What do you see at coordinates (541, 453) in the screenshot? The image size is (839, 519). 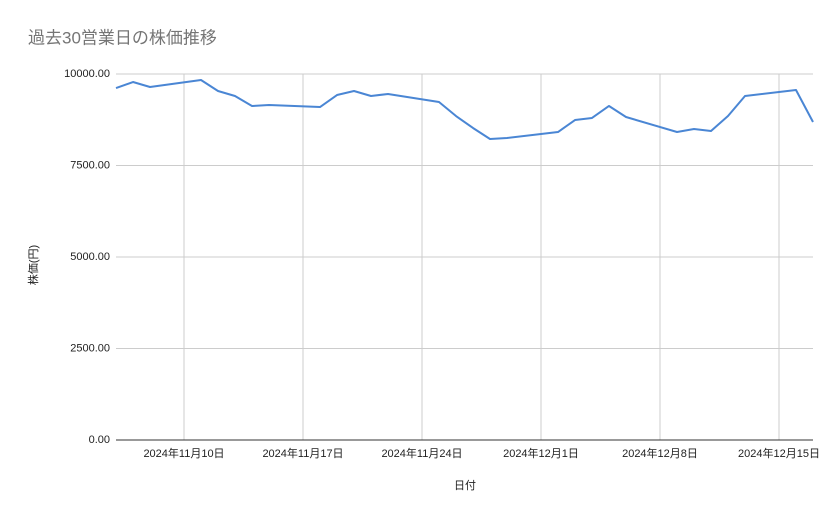 I see `x-tick-label: 2024年12月1日` at bounding box center [541, 453].